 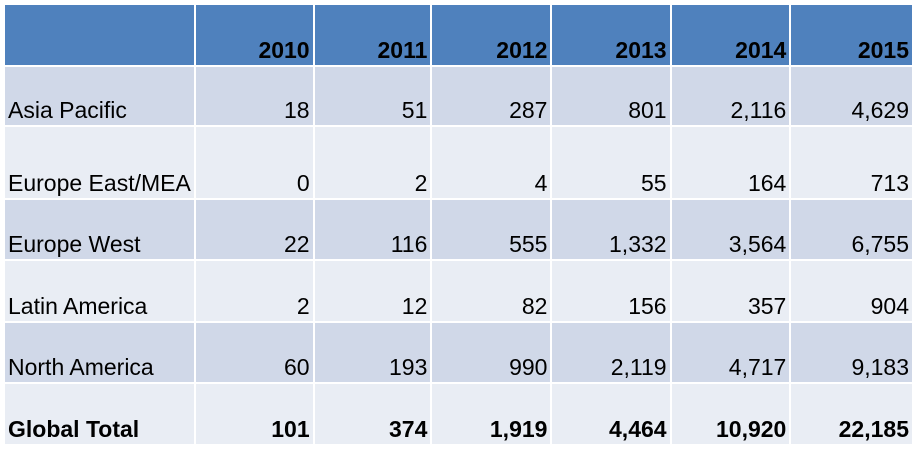 What do you see at coordinates (99, 414) in the screenshot?
I see `row-label: Global Total` at bounding box center [99, 414].